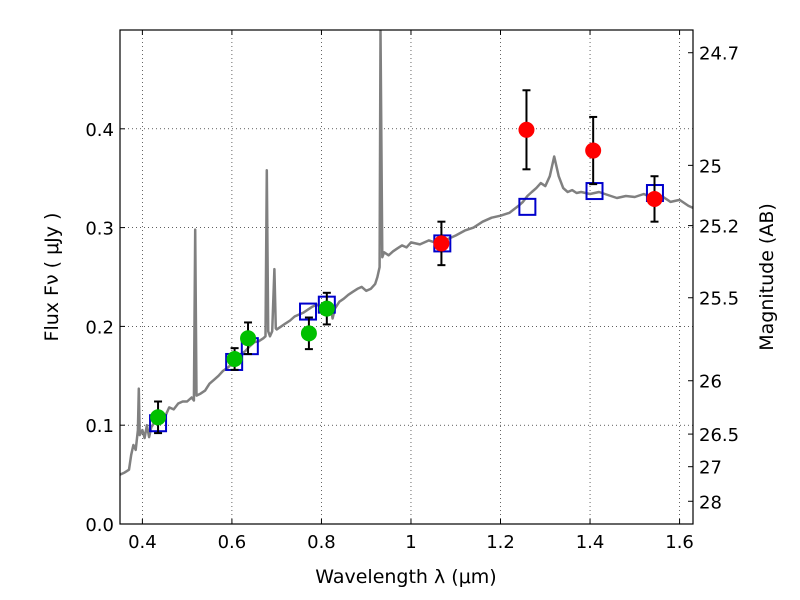  Describe the element at coordinates (99, 130) in the screenshot. I see `y-tick-label: 0.4` at that location.